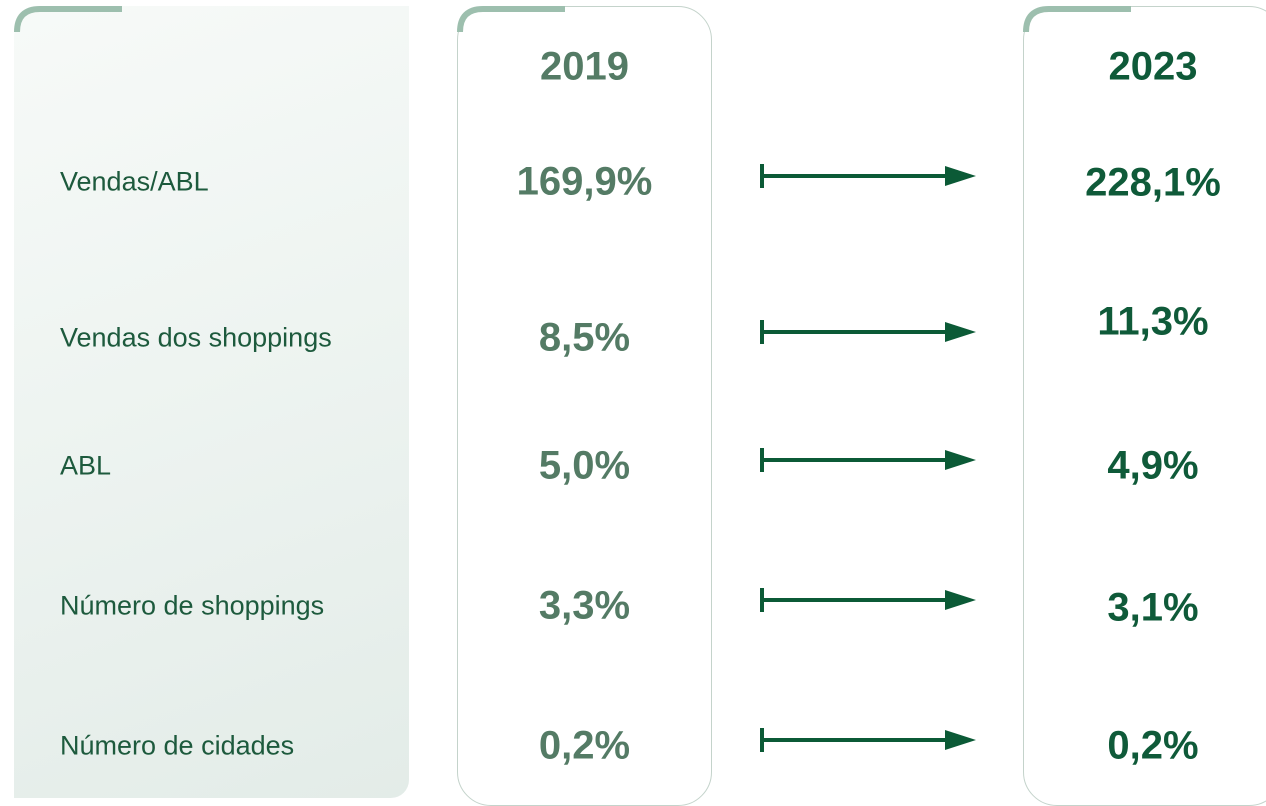 The height and width of the screenshot is (806, 1266). I want to click on row-label: Vendas/ABL, so click(134, 181).